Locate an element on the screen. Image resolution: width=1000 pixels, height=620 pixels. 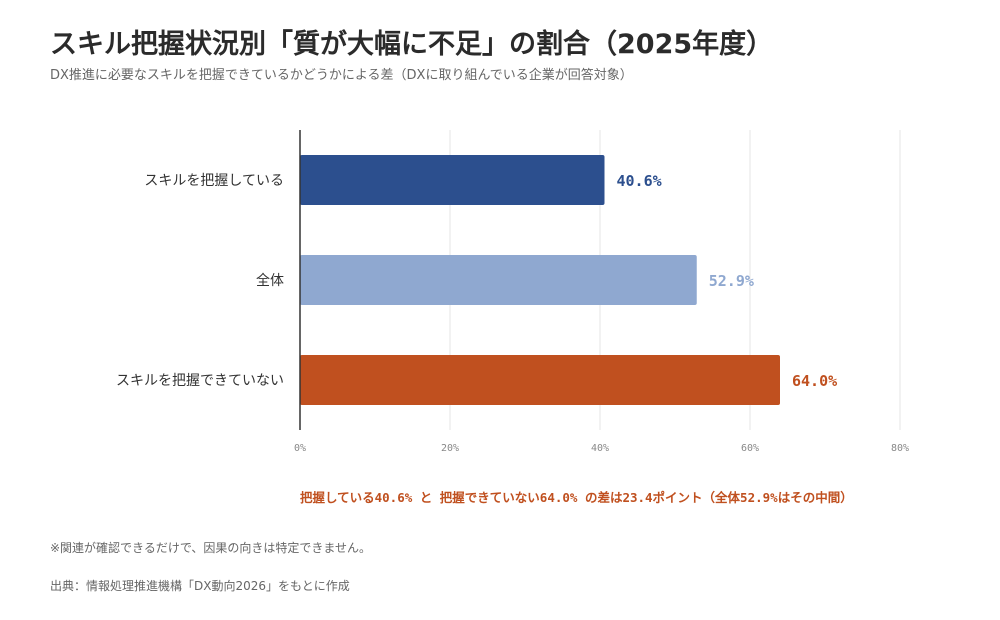
x-tick-label-60: 60% is located at coordinates (750, 448).